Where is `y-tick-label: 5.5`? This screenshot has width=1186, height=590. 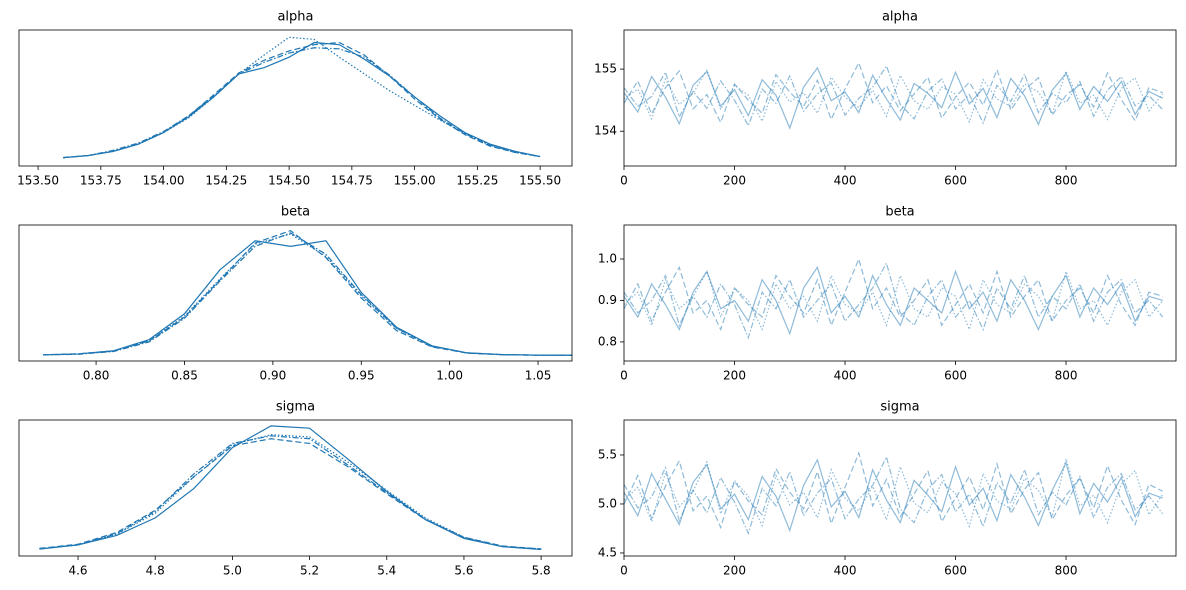 y-tick-label: 5.5 is located at coordinates (607, 454).